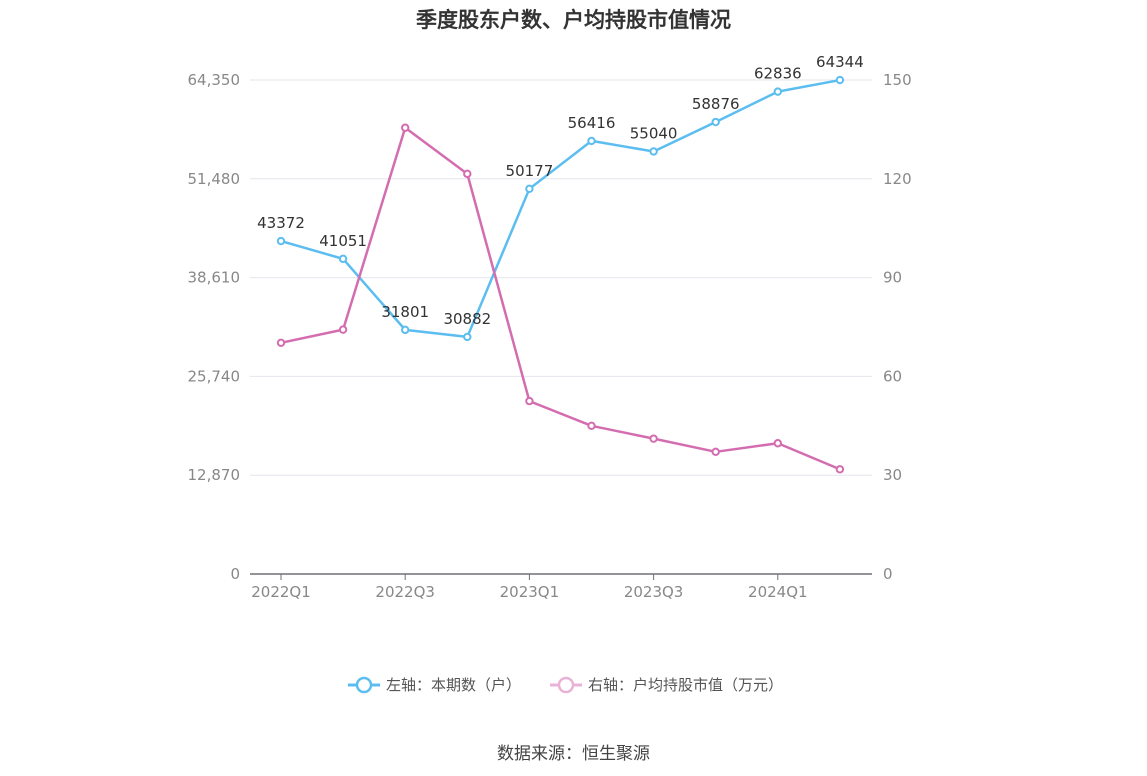  Describe the element at coordinates (364, 684) in the screenshot. I see `legend-marker-blue-icon` at that location.